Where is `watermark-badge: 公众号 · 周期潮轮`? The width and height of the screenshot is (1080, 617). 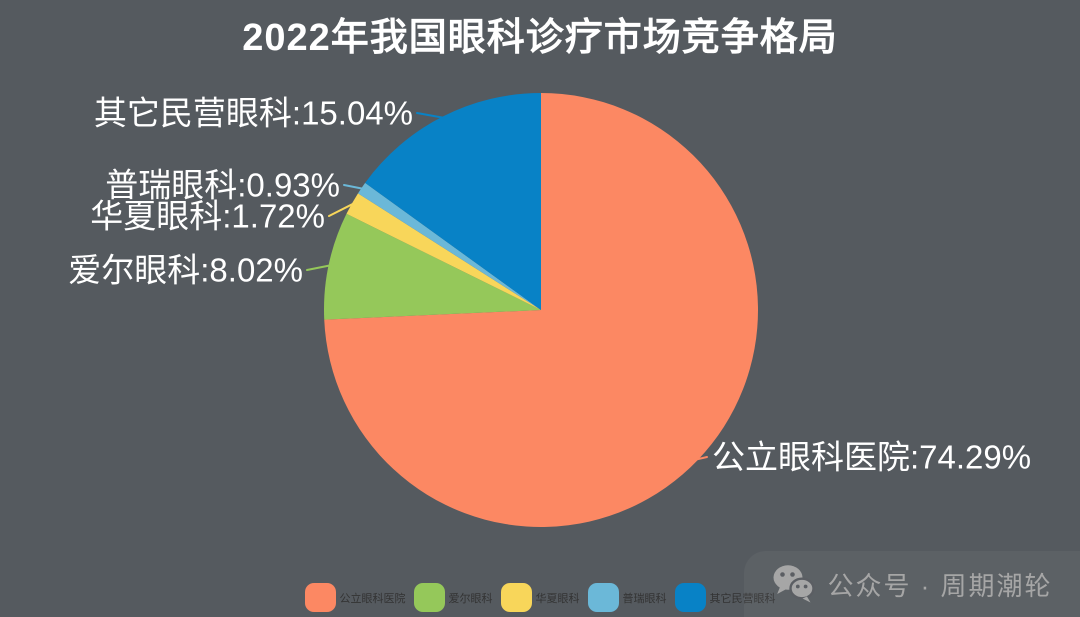
watermark-badge: 公众号 · 周期潮轮 is located at coordinates (912, 584).